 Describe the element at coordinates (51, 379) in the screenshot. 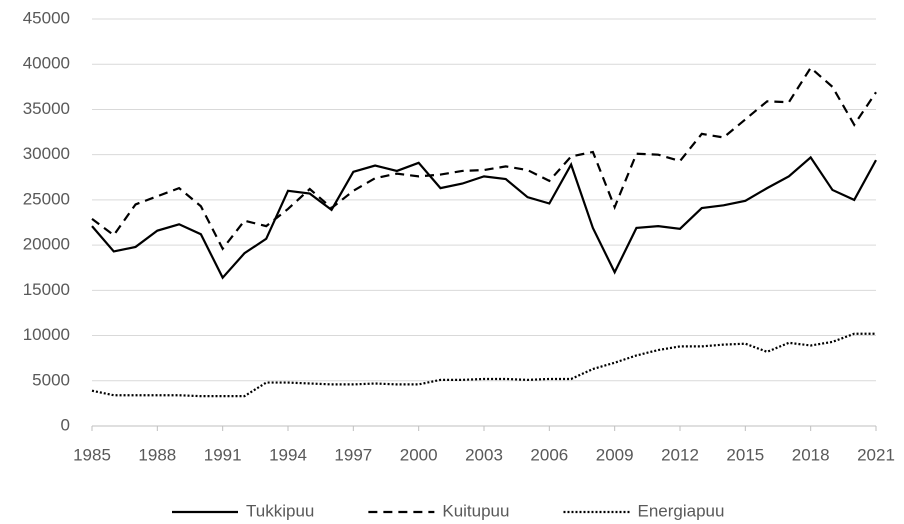

I see `y-tick-label: 5000` at that location.